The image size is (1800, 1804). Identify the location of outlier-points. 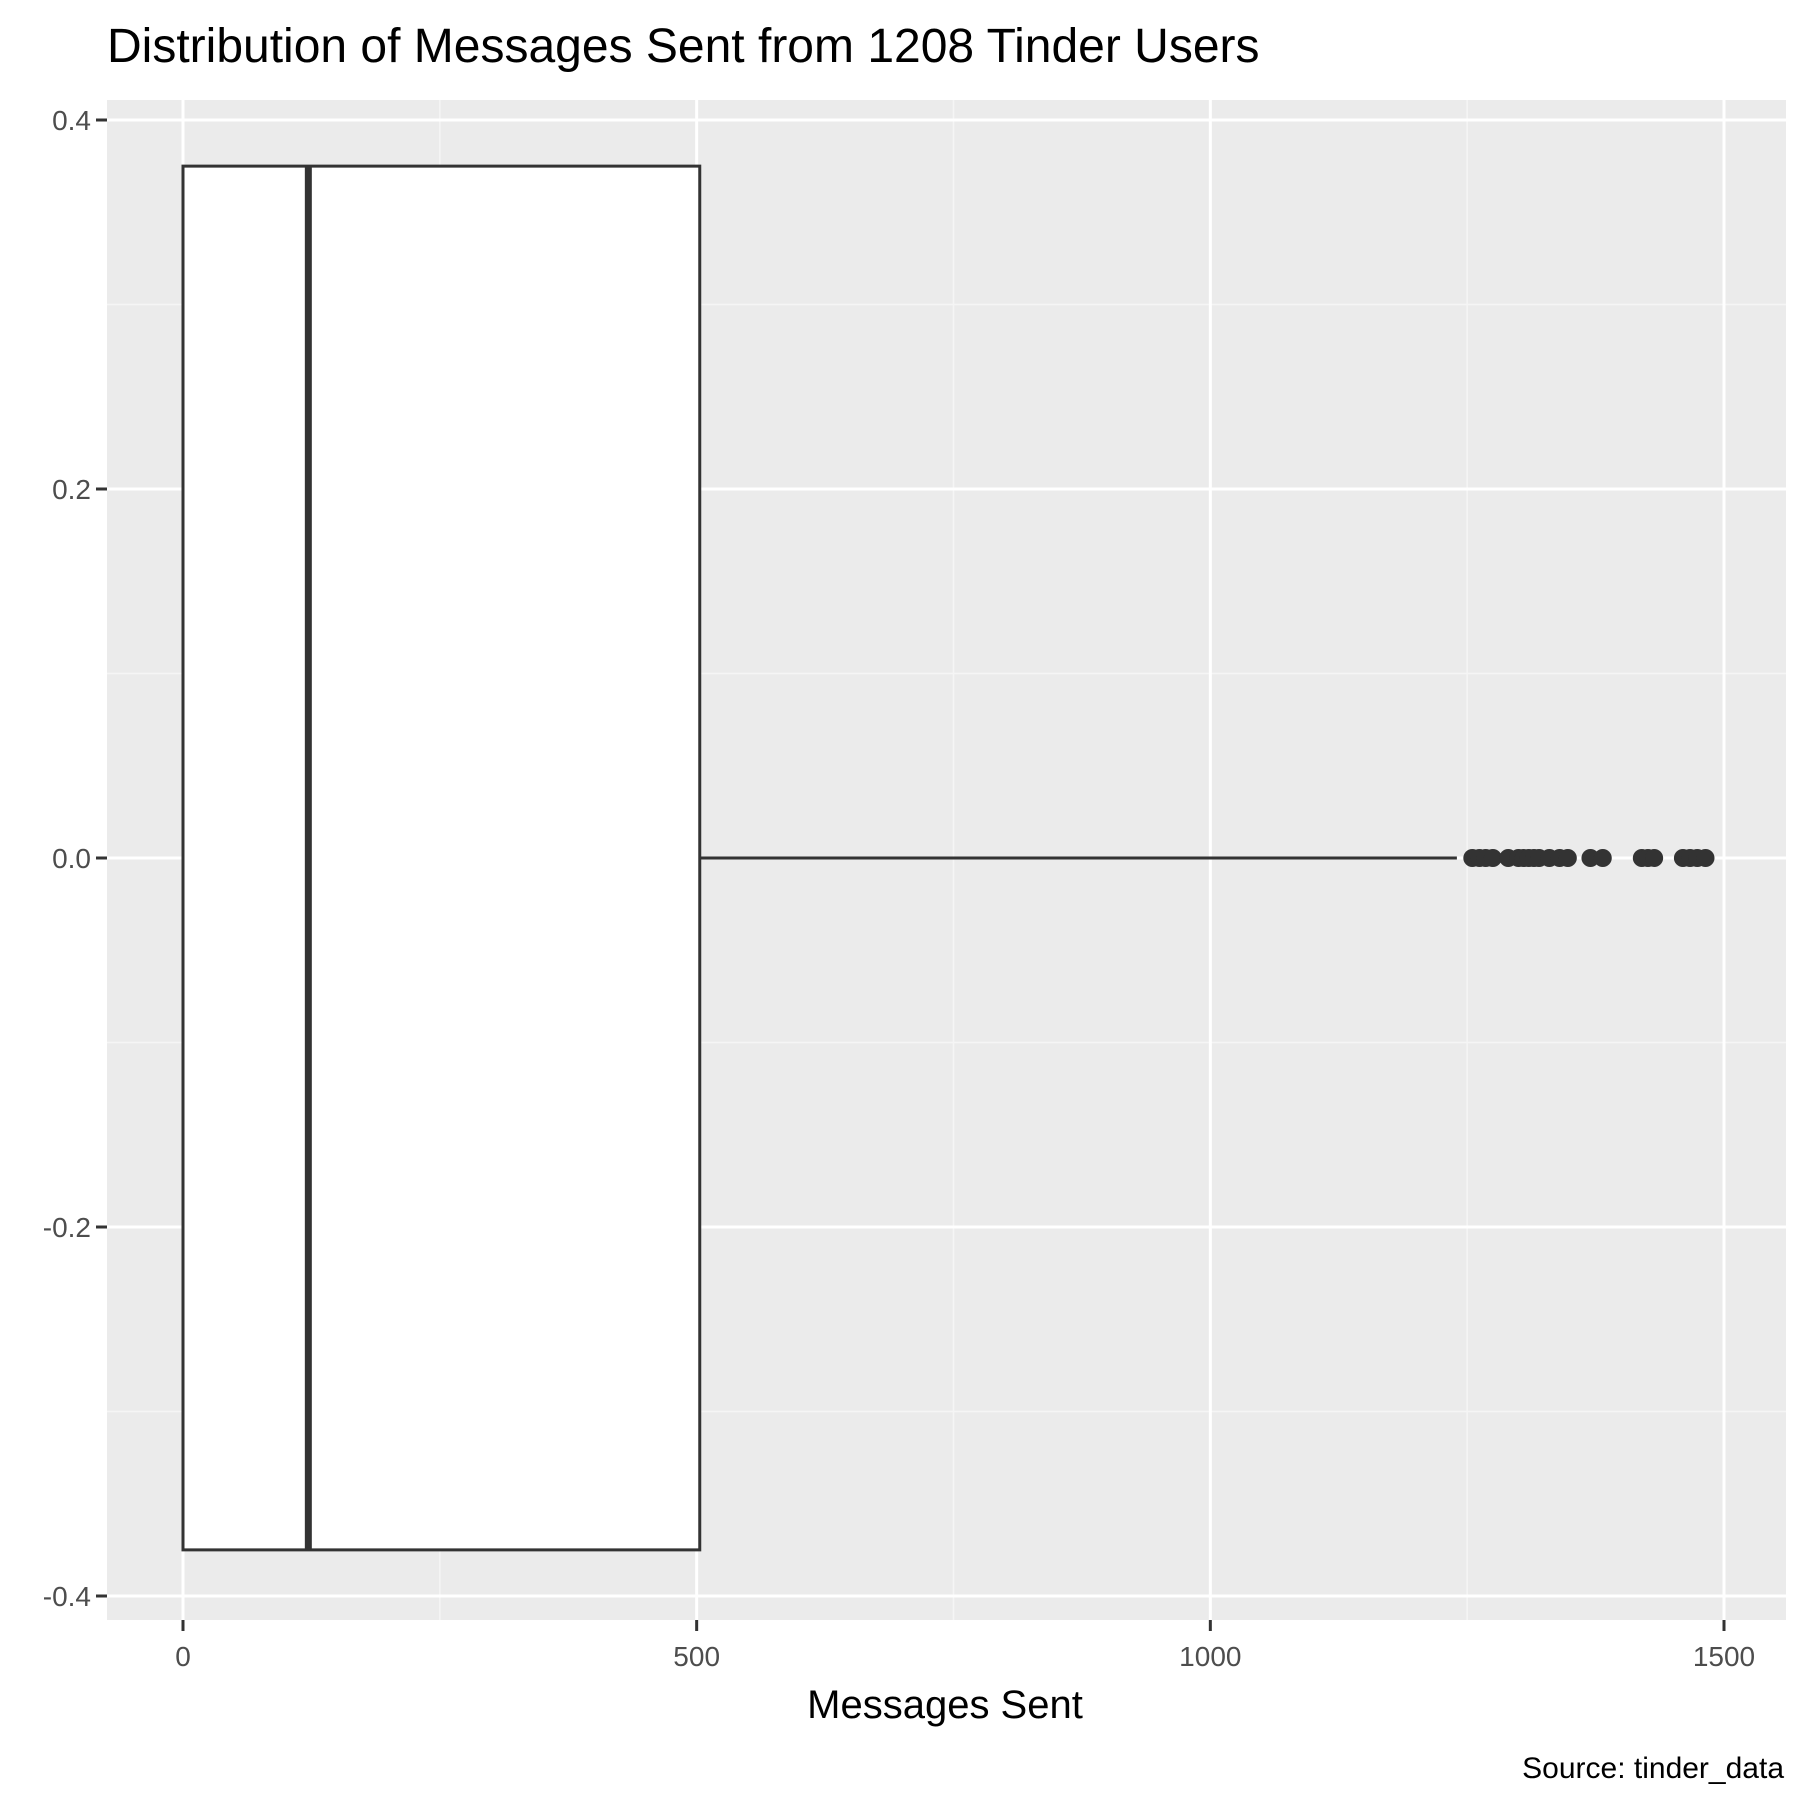
(1589, 858).